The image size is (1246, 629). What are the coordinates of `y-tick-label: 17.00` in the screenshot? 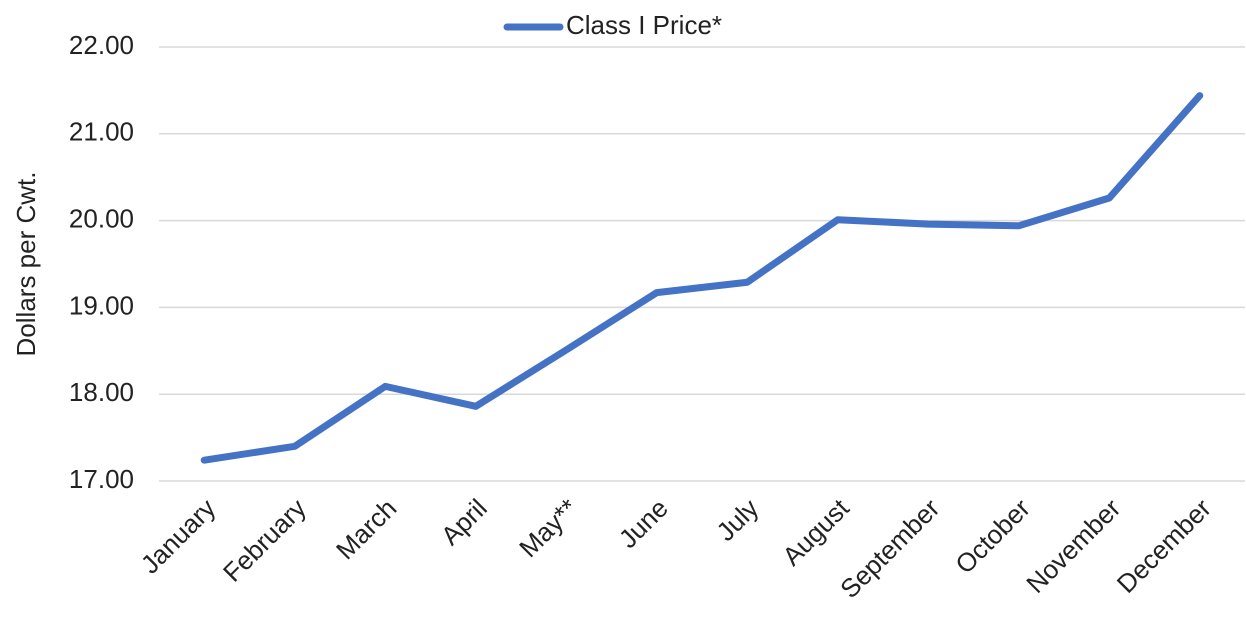 It's located at (101, 479).